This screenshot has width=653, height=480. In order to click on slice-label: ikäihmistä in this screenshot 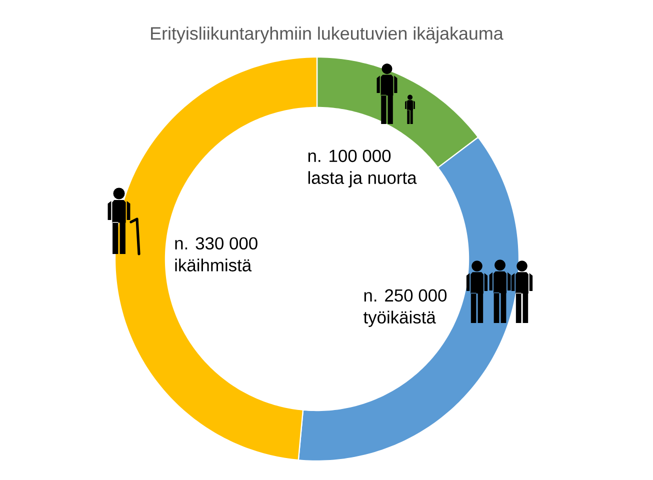, I will do `click(213, 265)`.